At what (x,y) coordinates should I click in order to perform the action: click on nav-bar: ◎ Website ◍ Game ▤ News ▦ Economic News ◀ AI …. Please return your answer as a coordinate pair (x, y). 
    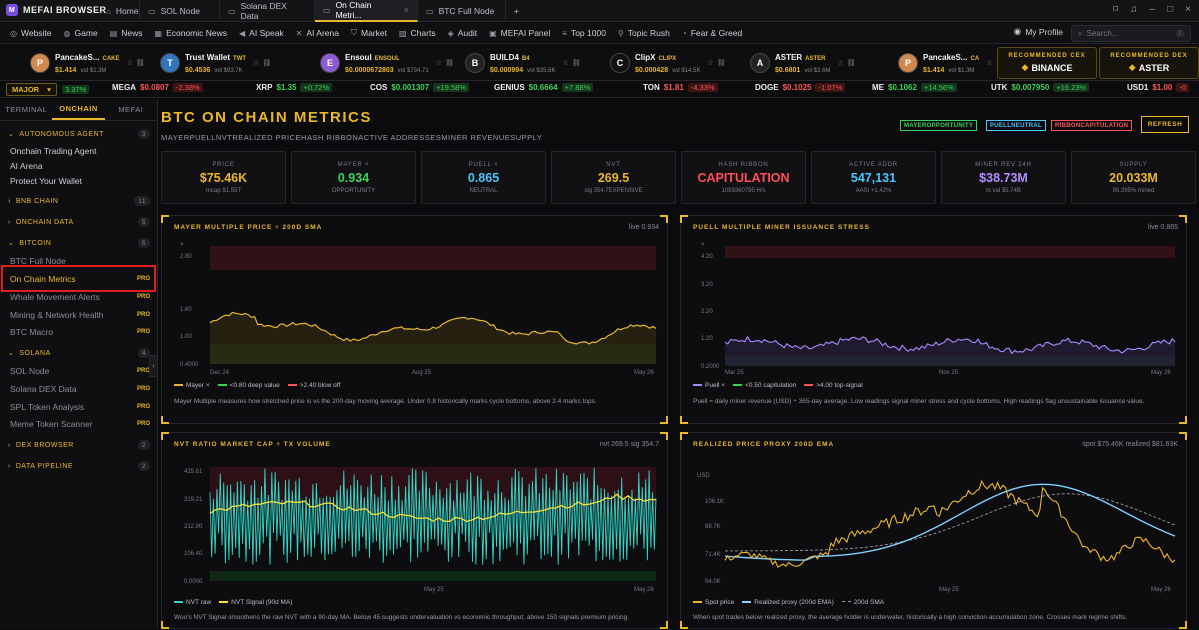
    Looking at the image, I should click on (599, 33).